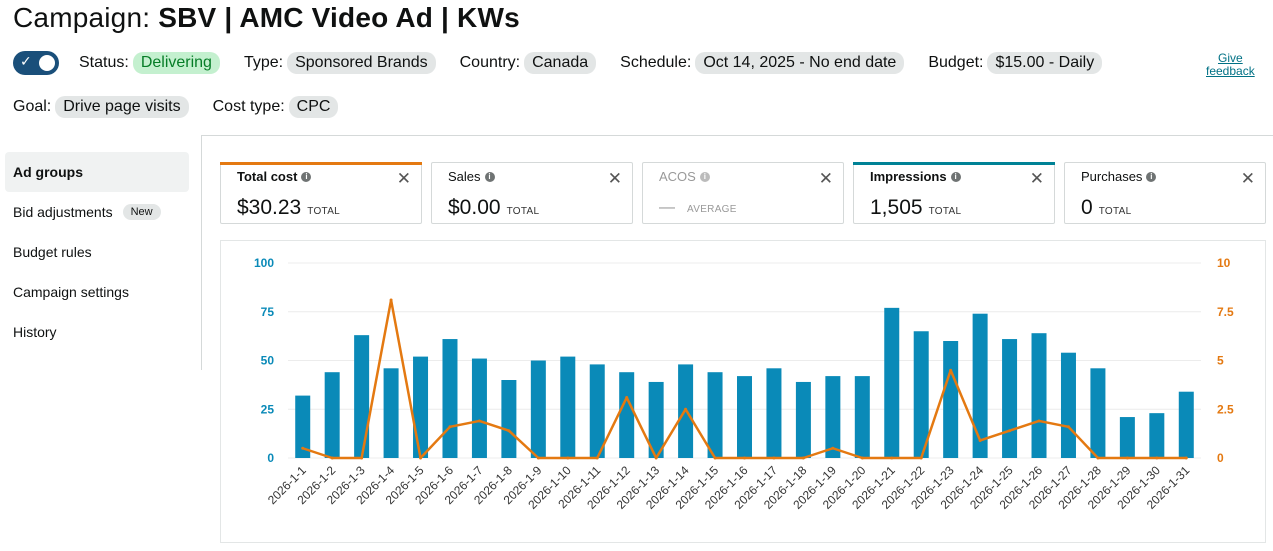  Describe the element at coordinates (97, 332) in the screenshot. I see `nav-item-history: History` at that location.